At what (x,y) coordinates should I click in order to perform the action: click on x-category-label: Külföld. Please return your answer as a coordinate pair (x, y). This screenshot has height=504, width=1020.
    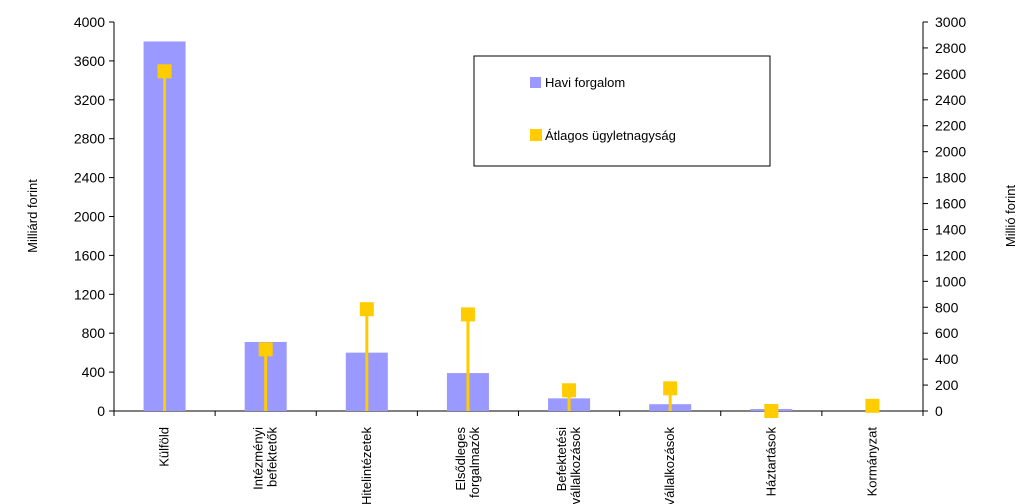
    Looking at the image, I should click on (164, 447).